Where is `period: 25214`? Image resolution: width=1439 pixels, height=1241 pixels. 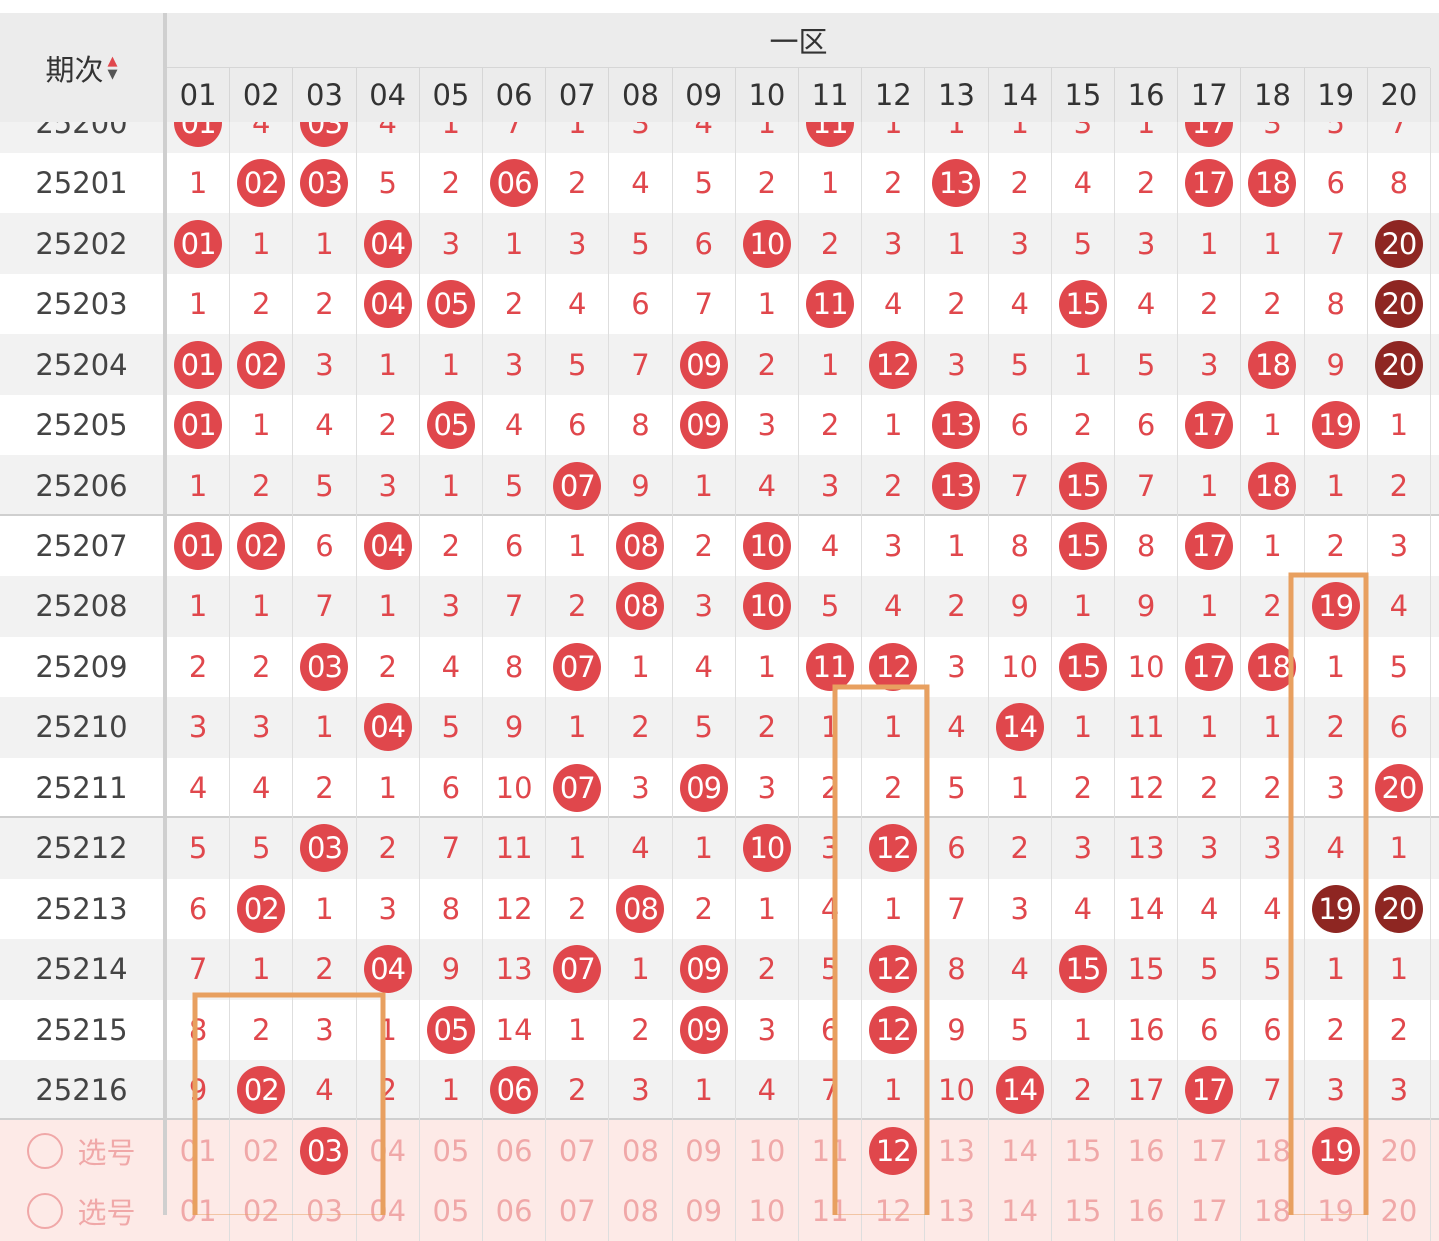
period: 25214 is located at coordinates (81, 969).